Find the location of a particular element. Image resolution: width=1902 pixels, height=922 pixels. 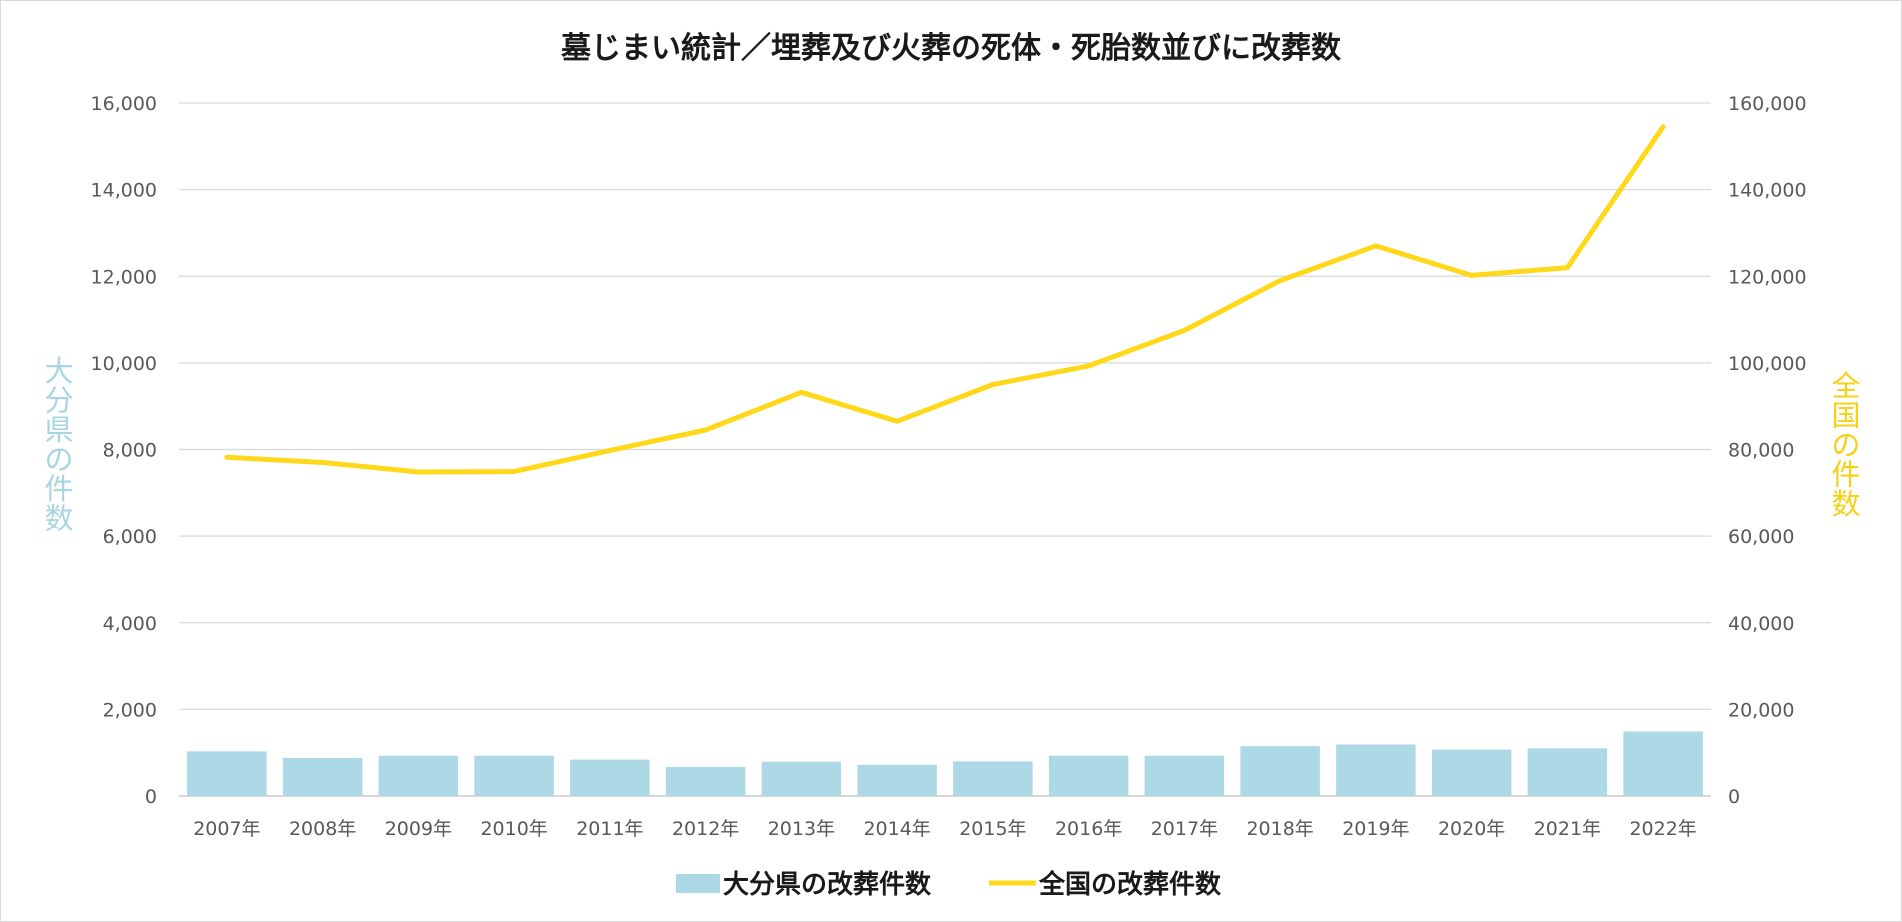

x-tick-label: 2016年 is located at coordinates (1088, 829).